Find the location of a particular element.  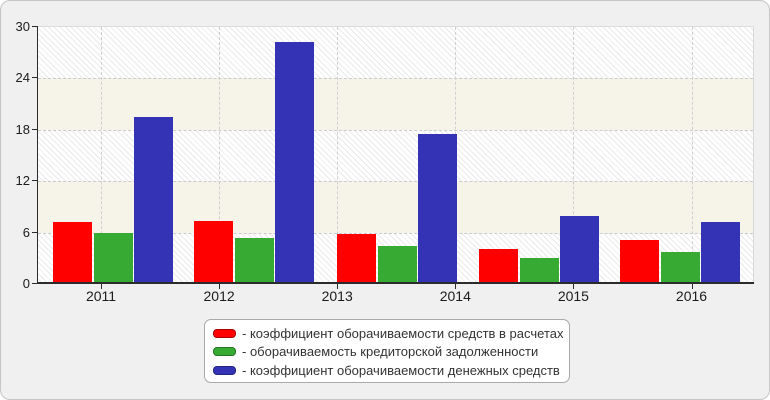

bar-series2-cluster1 is located at coordinates (113, 258).